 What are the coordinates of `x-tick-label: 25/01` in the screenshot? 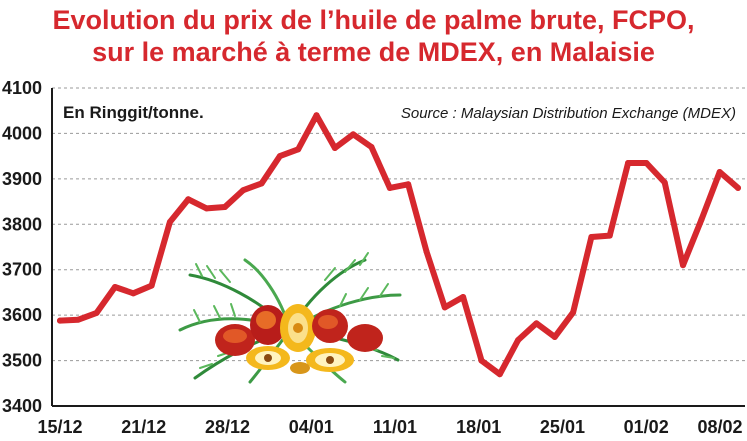 It's located at (562, 427).